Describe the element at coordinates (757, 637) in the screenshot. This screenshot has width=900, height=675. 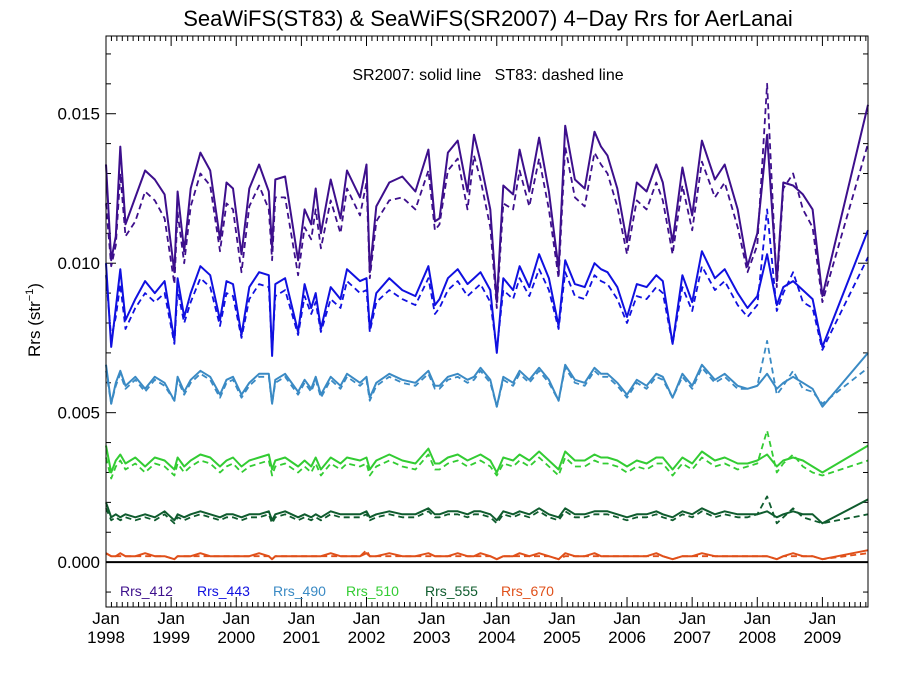
I see `x-tick-label-year: 2008` at that location.